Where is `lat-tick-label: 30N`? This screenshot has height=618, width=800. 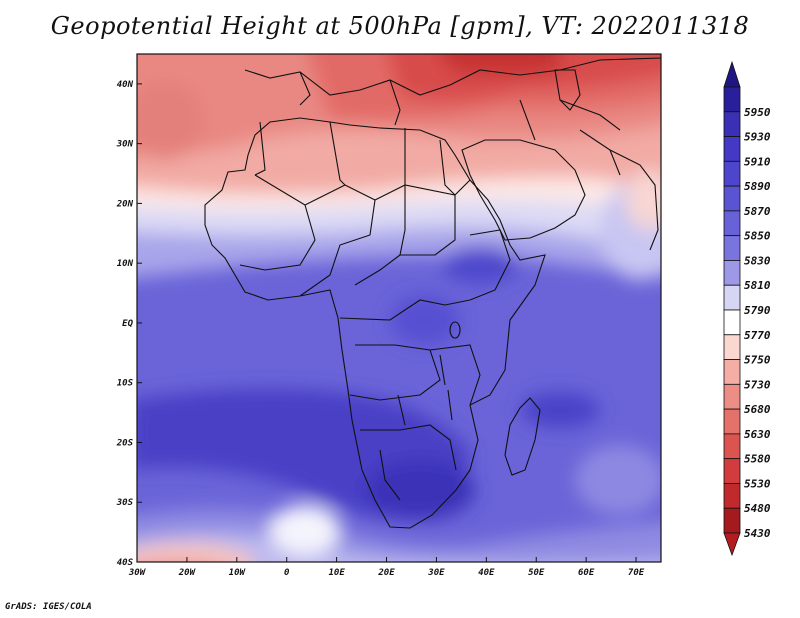
lat-tick-label: 30N is located at coordinates (125, 145).